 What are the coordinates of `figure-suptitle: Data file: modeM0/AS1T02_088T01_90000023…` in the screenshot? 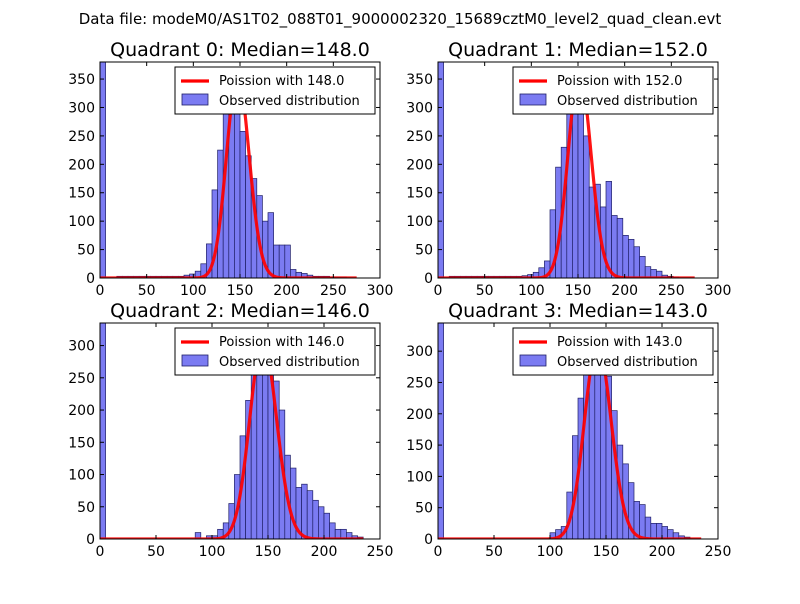 It's located at (400, 19).